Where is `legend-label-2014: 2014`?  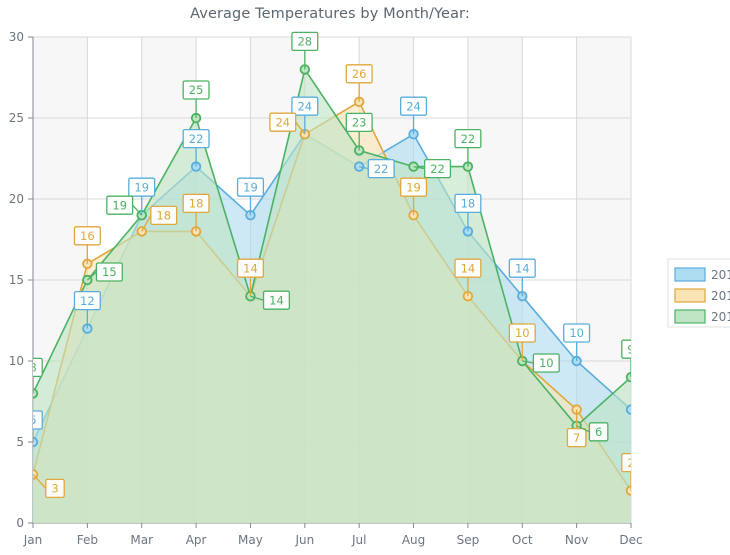 legend-label-2014: 2014 is located at coordinates (720, 296).